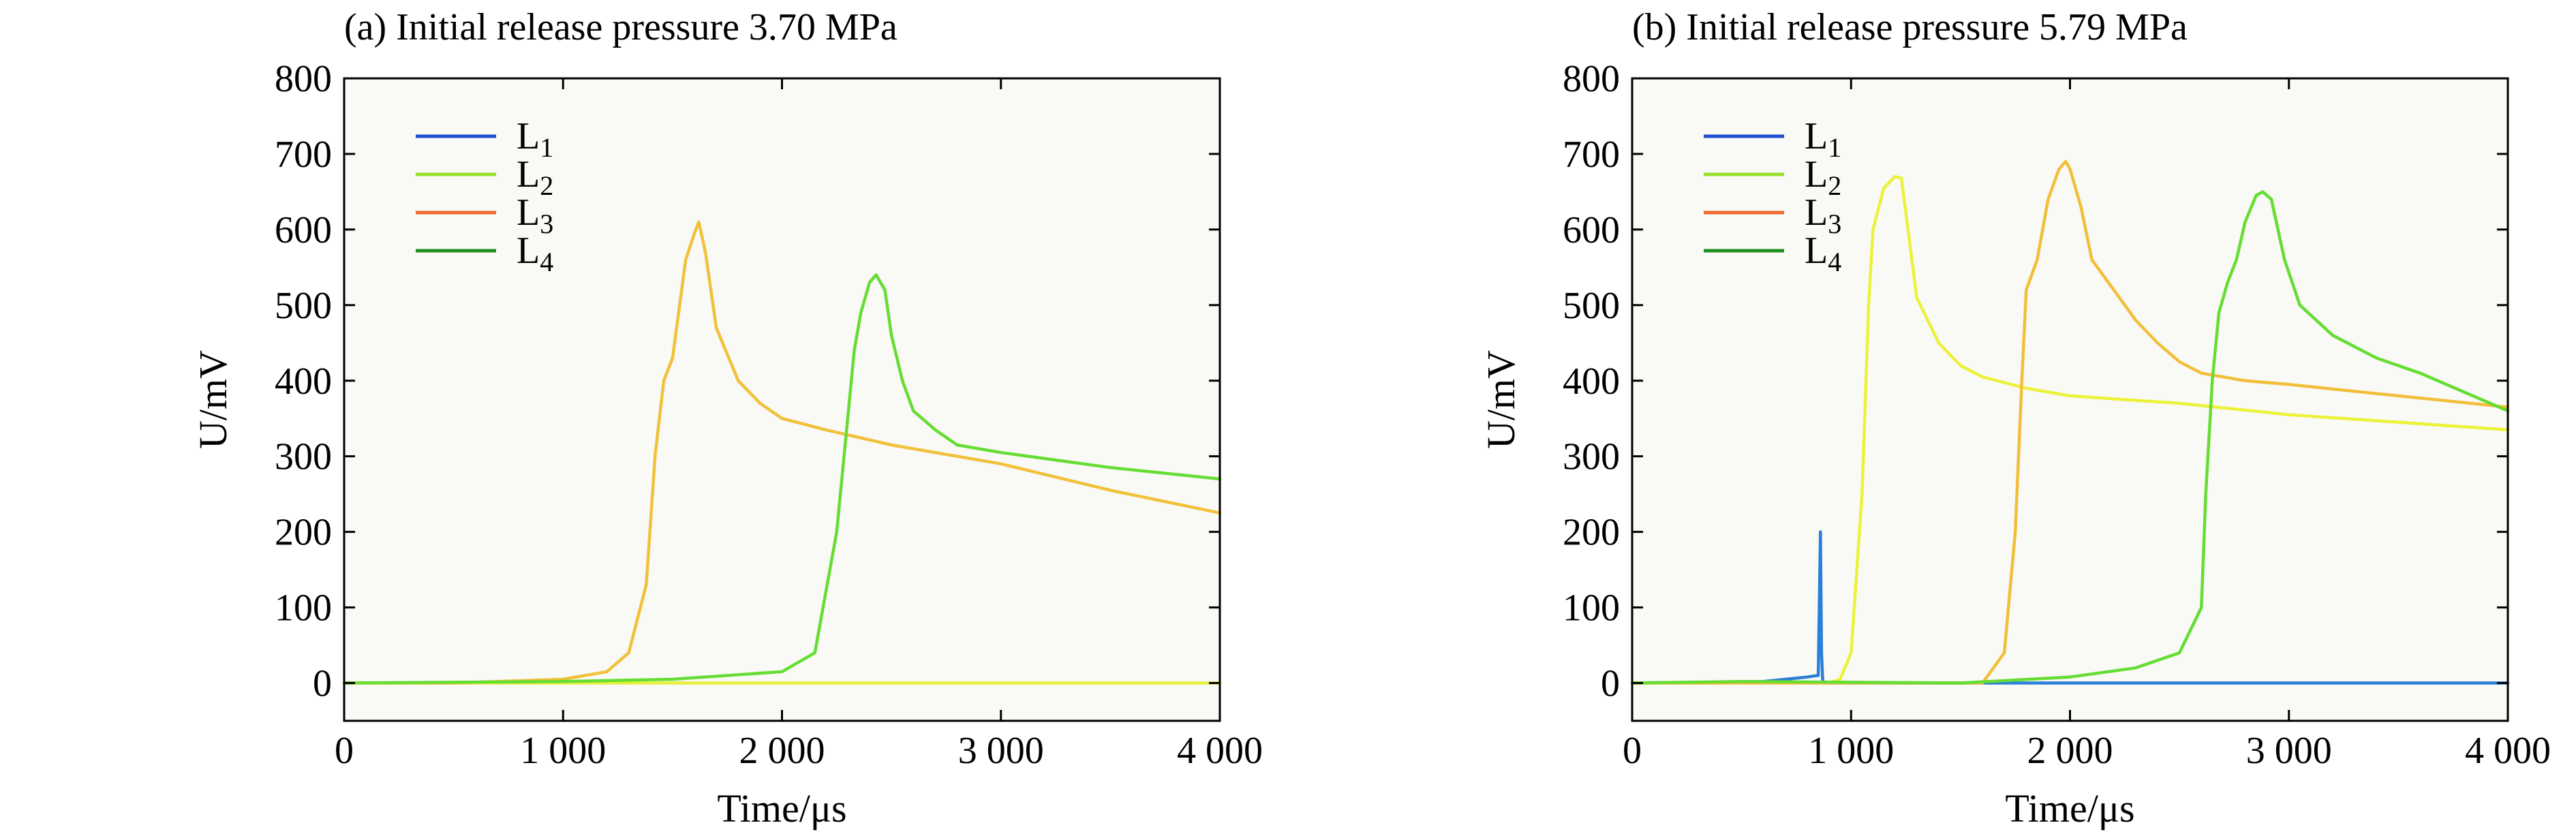  What do you see at coordinates (782, 808) in the screenshot?
I see `x-axis-title-a: Time/μs` at bounding box center [782, 808].